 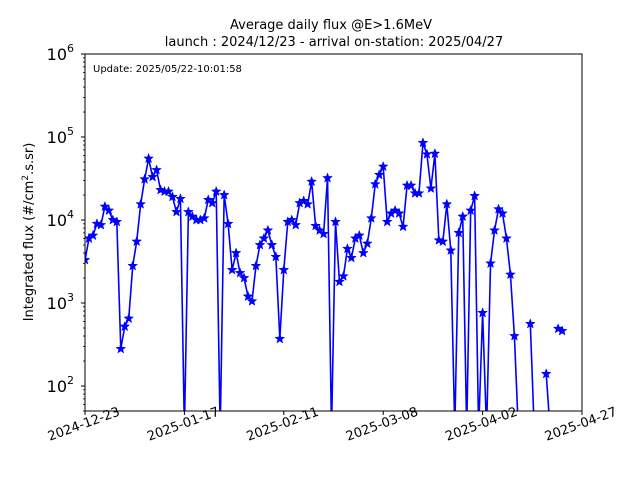 What do you see at coordinates (167, 69) in the screenshot?
I see `update-annotation: Update: 2025/05/22-10:01:58` at bounding box center [167, 69].